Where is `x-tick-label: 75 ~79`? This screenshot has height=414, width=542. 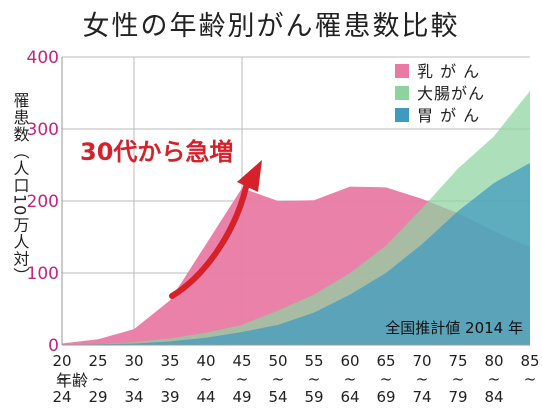
x-tick-label: 75 ~79 is located at coordinates (457, 379).